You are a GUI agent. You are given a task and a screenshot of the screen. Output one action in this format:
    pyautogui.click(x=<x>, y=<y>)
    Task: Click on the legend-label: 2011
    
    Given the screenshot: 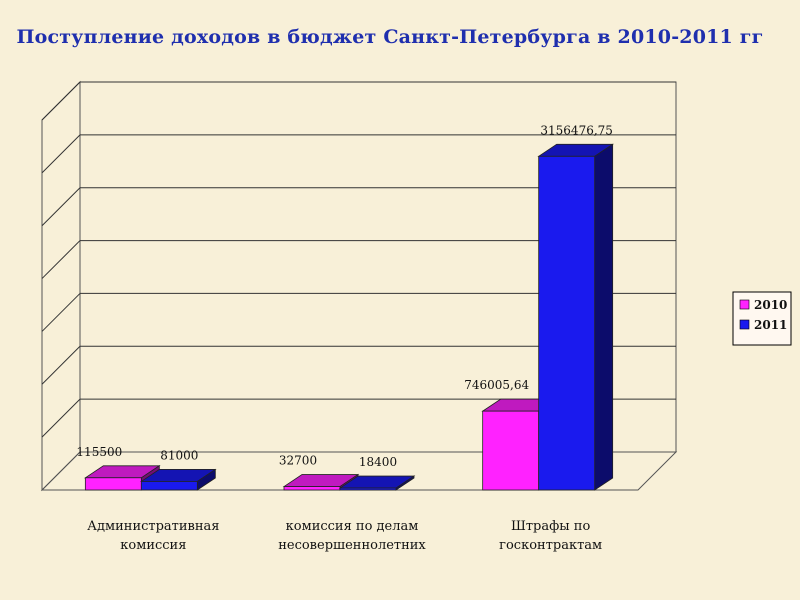 What is the action you would take?
    pyautogui.click(x=770, y=325)
    